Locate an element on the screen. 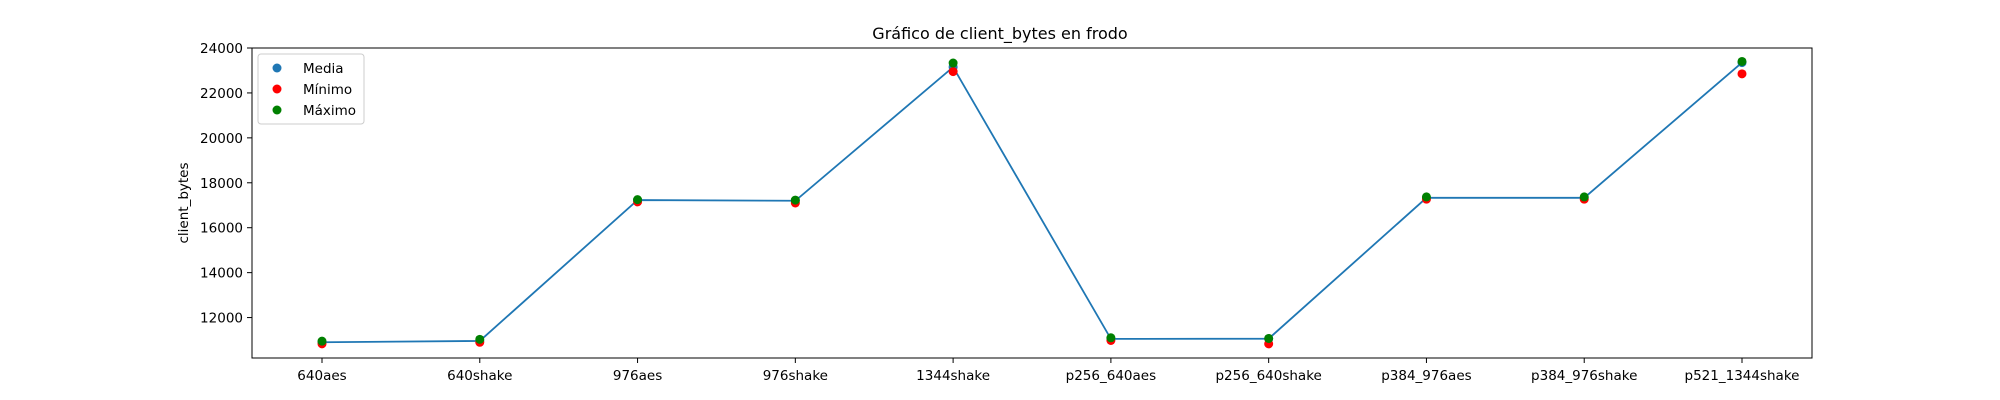 The width and height of the screenshot is (2000, 400). x-tick-label: 640shake is located at coordinates (479, 376).